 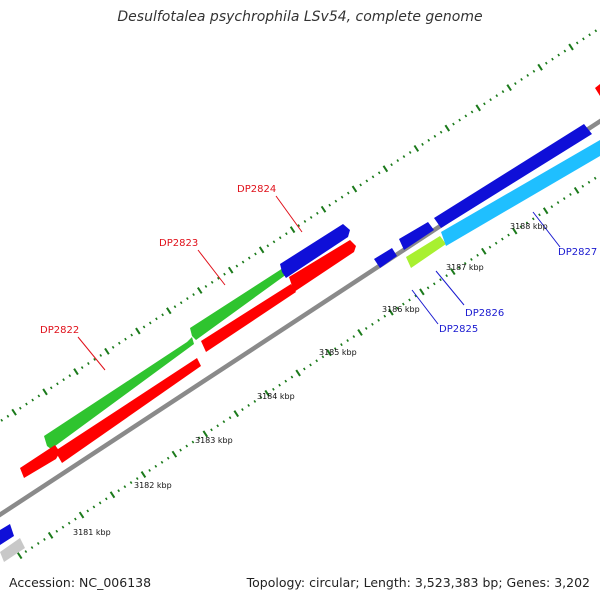 I want to click on scale-label-3186: 3186 kbp, so click(x=401, y=309).